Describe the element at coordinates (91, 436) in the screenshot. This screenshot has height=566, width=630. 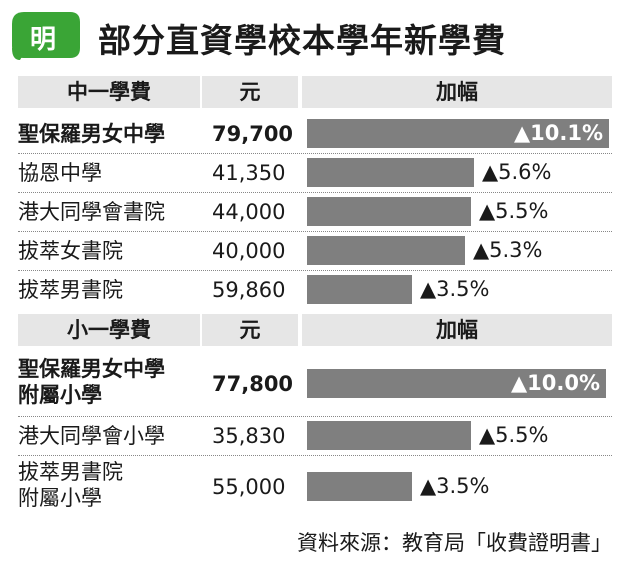
I see `school-name: 港大同學會小學` at that location.